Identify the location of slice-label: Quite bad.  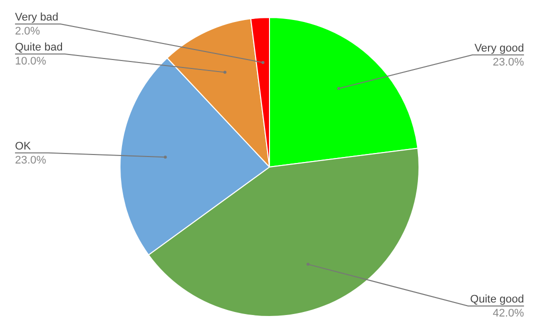
(39, 48).